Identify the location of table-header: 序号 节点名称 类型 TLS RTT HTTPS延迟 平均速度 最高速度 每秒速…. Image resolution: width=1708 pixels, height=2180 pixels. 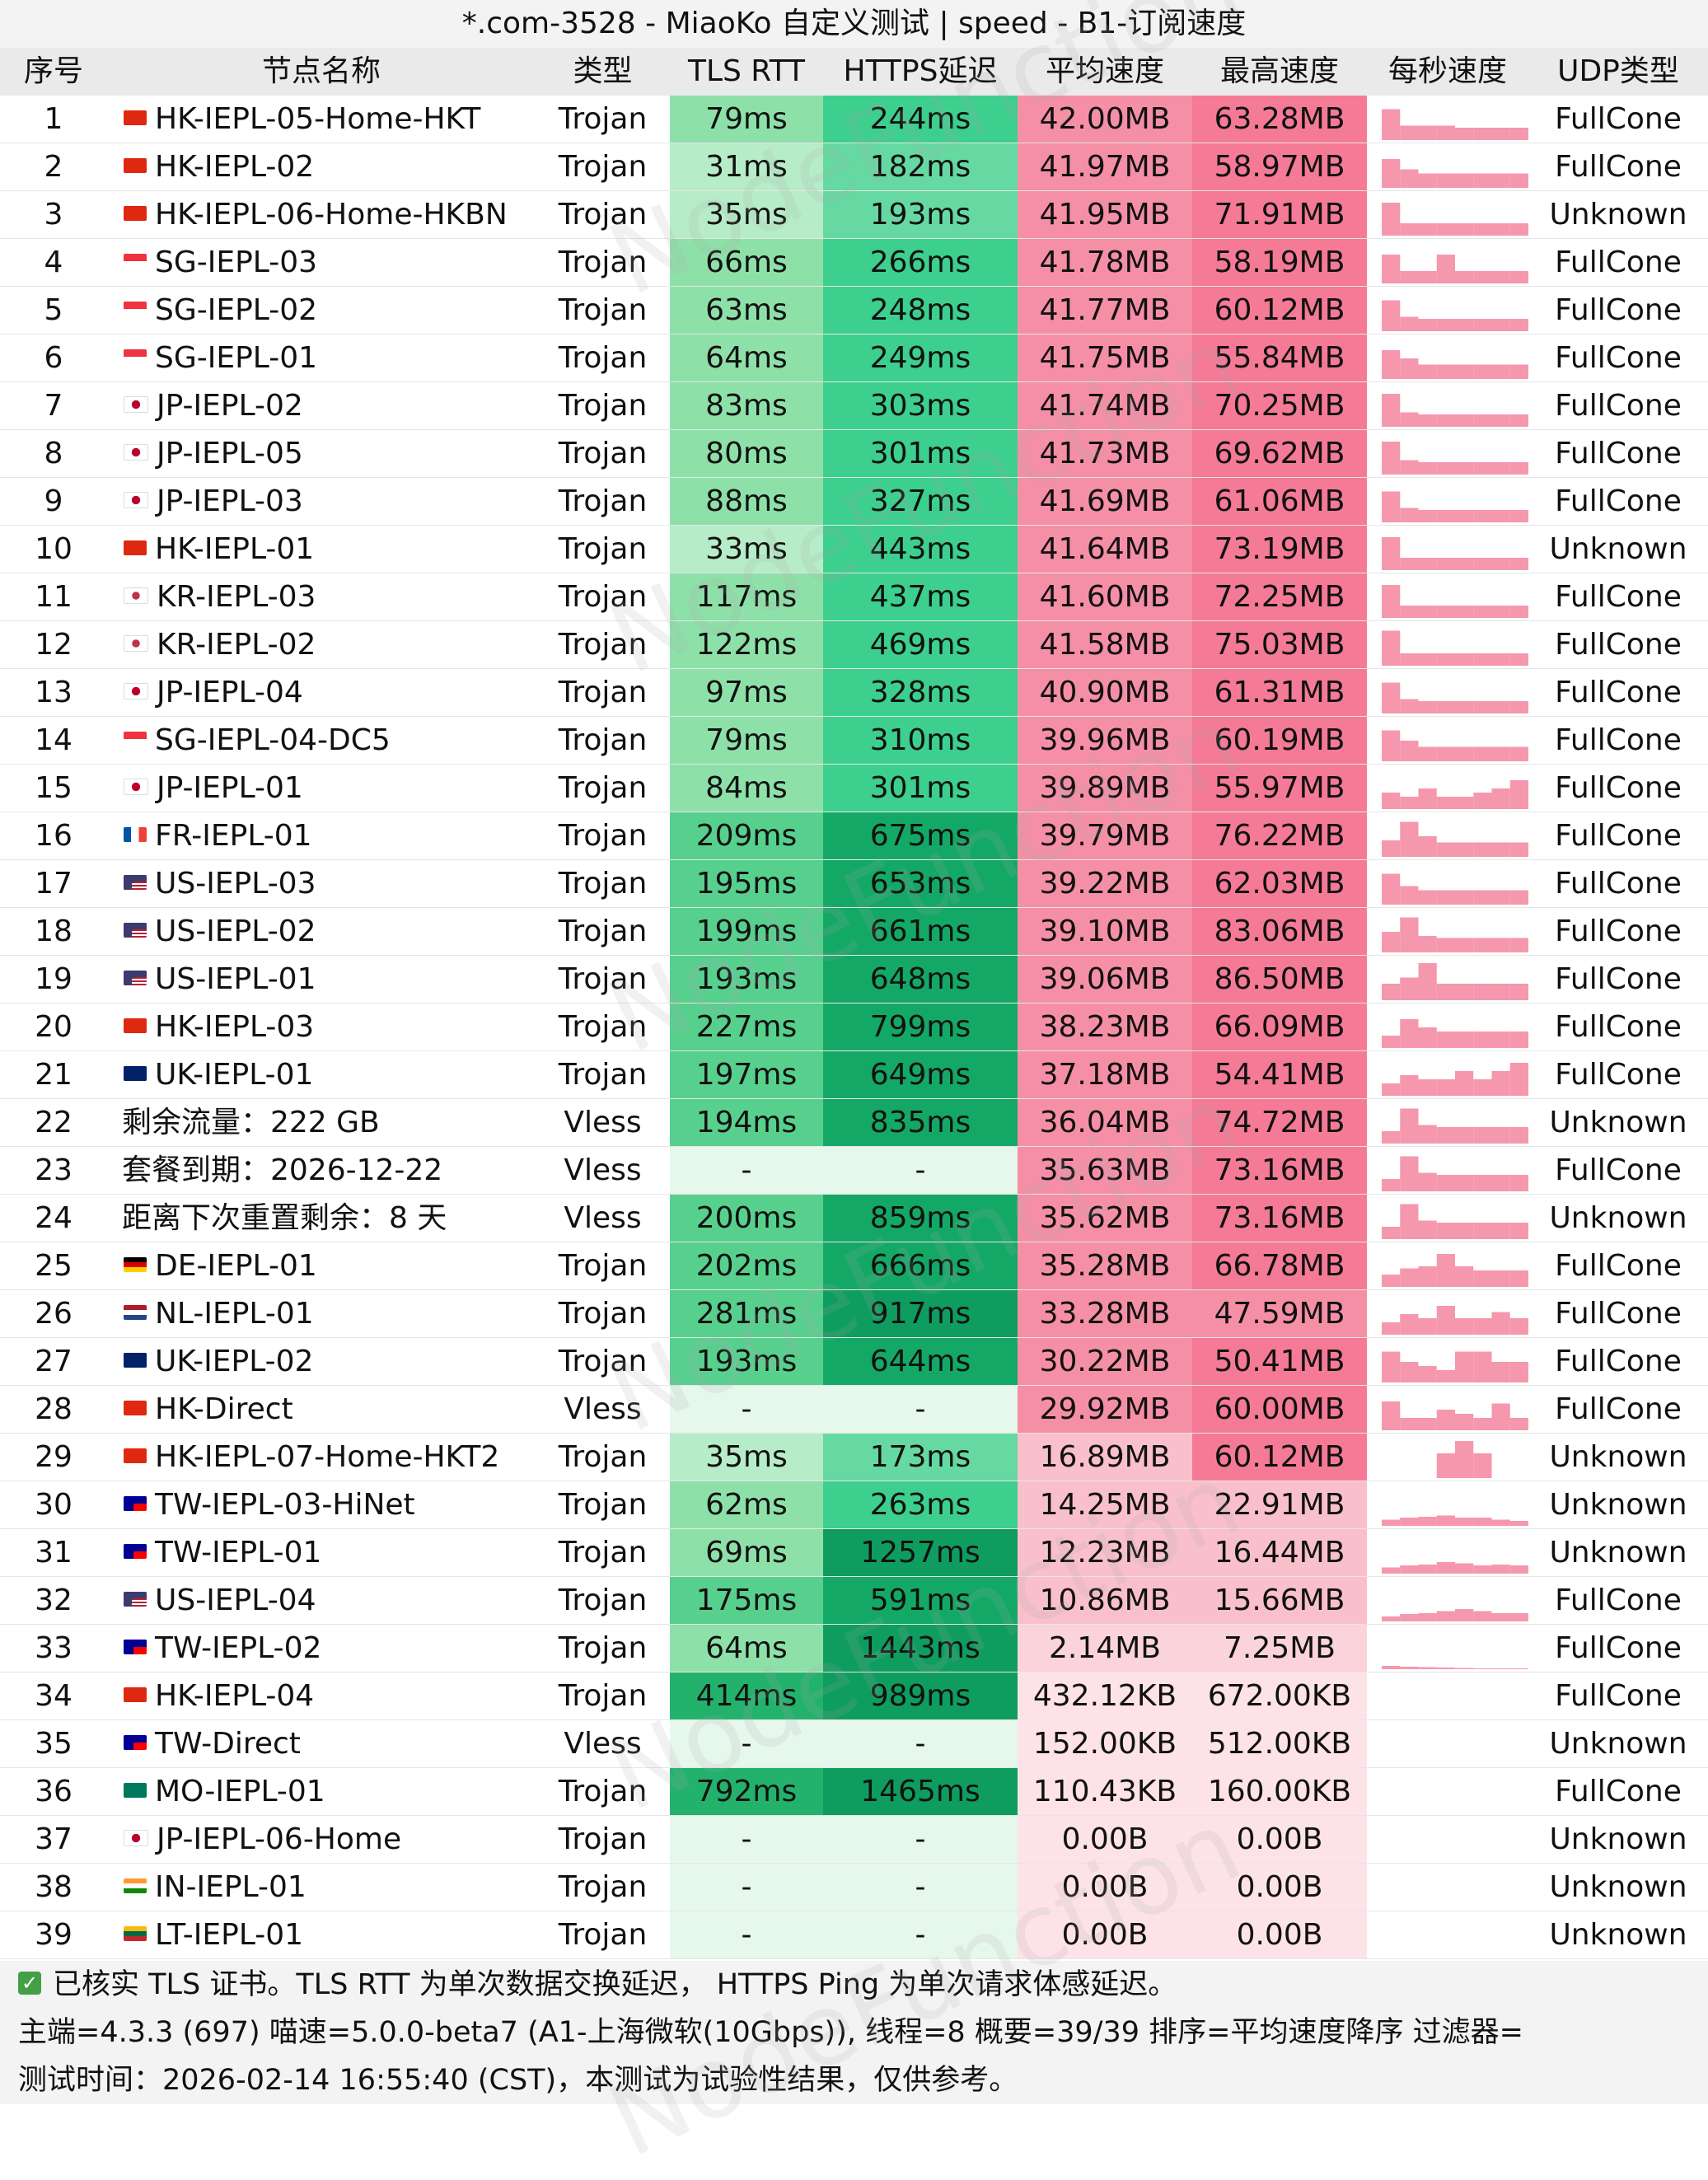
(854, 72).